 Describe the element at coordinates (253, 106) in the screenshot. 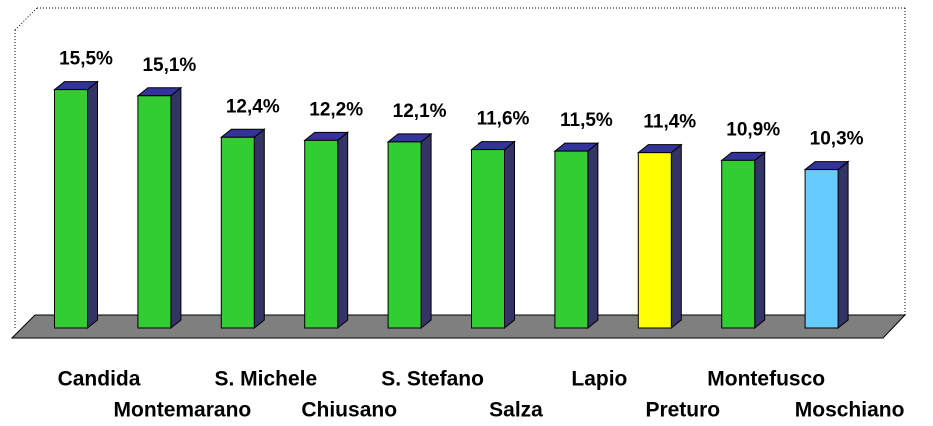

I see `value-label: 12,4%` at that location.